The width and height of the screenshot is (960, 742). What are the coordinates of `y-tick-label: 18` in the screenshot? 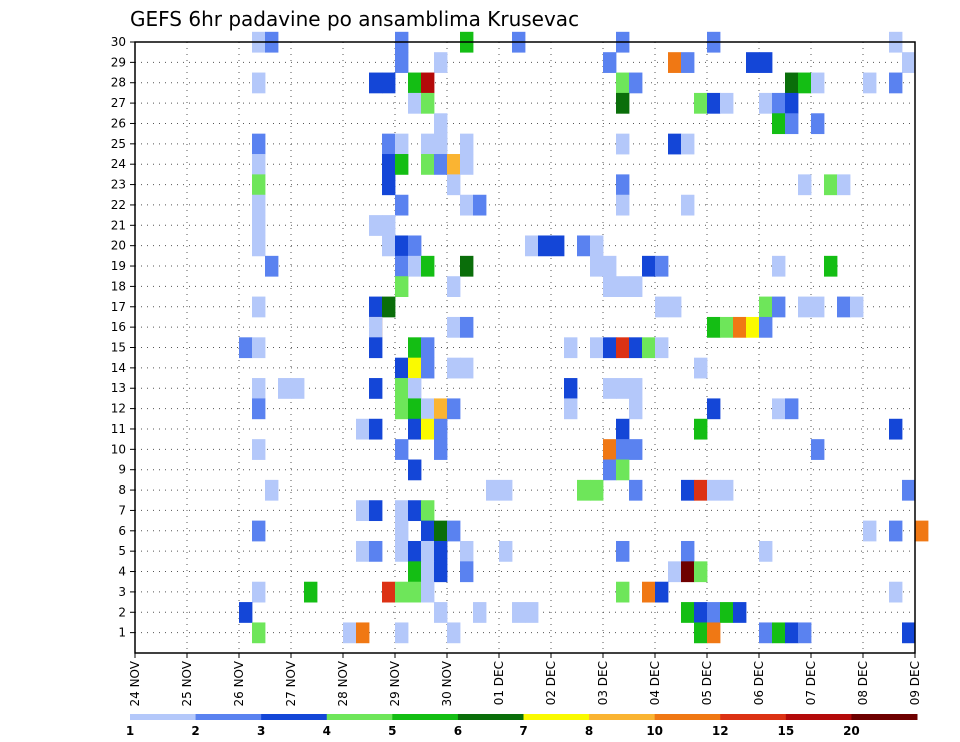 It's located at (118, 286).